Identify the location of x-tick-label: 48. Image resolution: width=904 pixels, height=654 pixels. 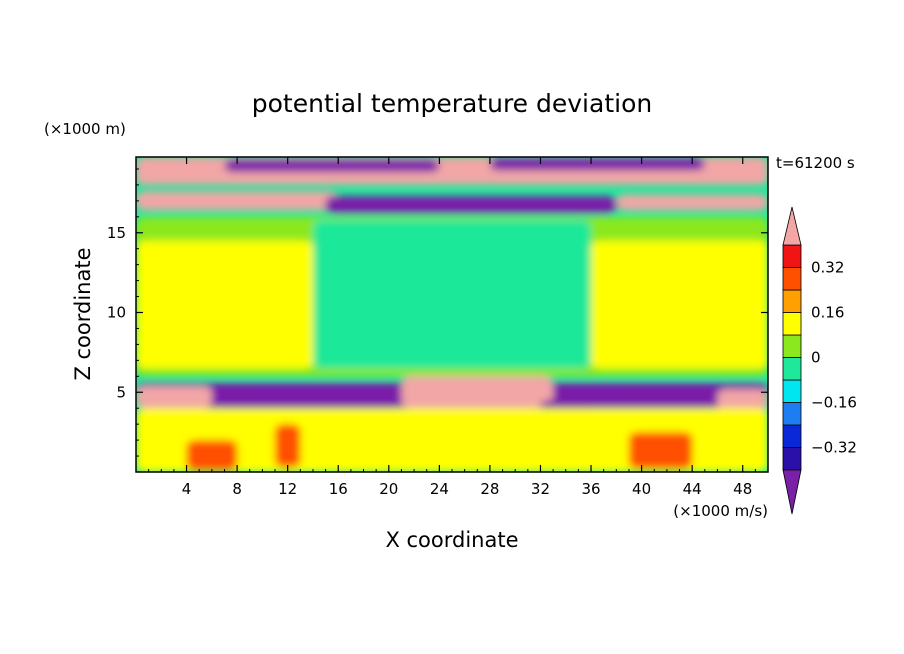
(742, 489).